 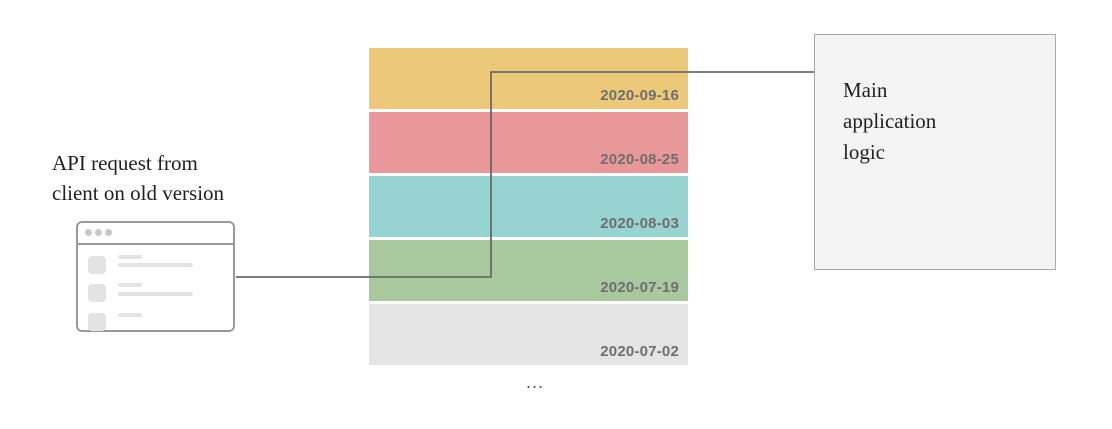 I want to click on version-date: 2020-09-16, so click(x=639, y=95).